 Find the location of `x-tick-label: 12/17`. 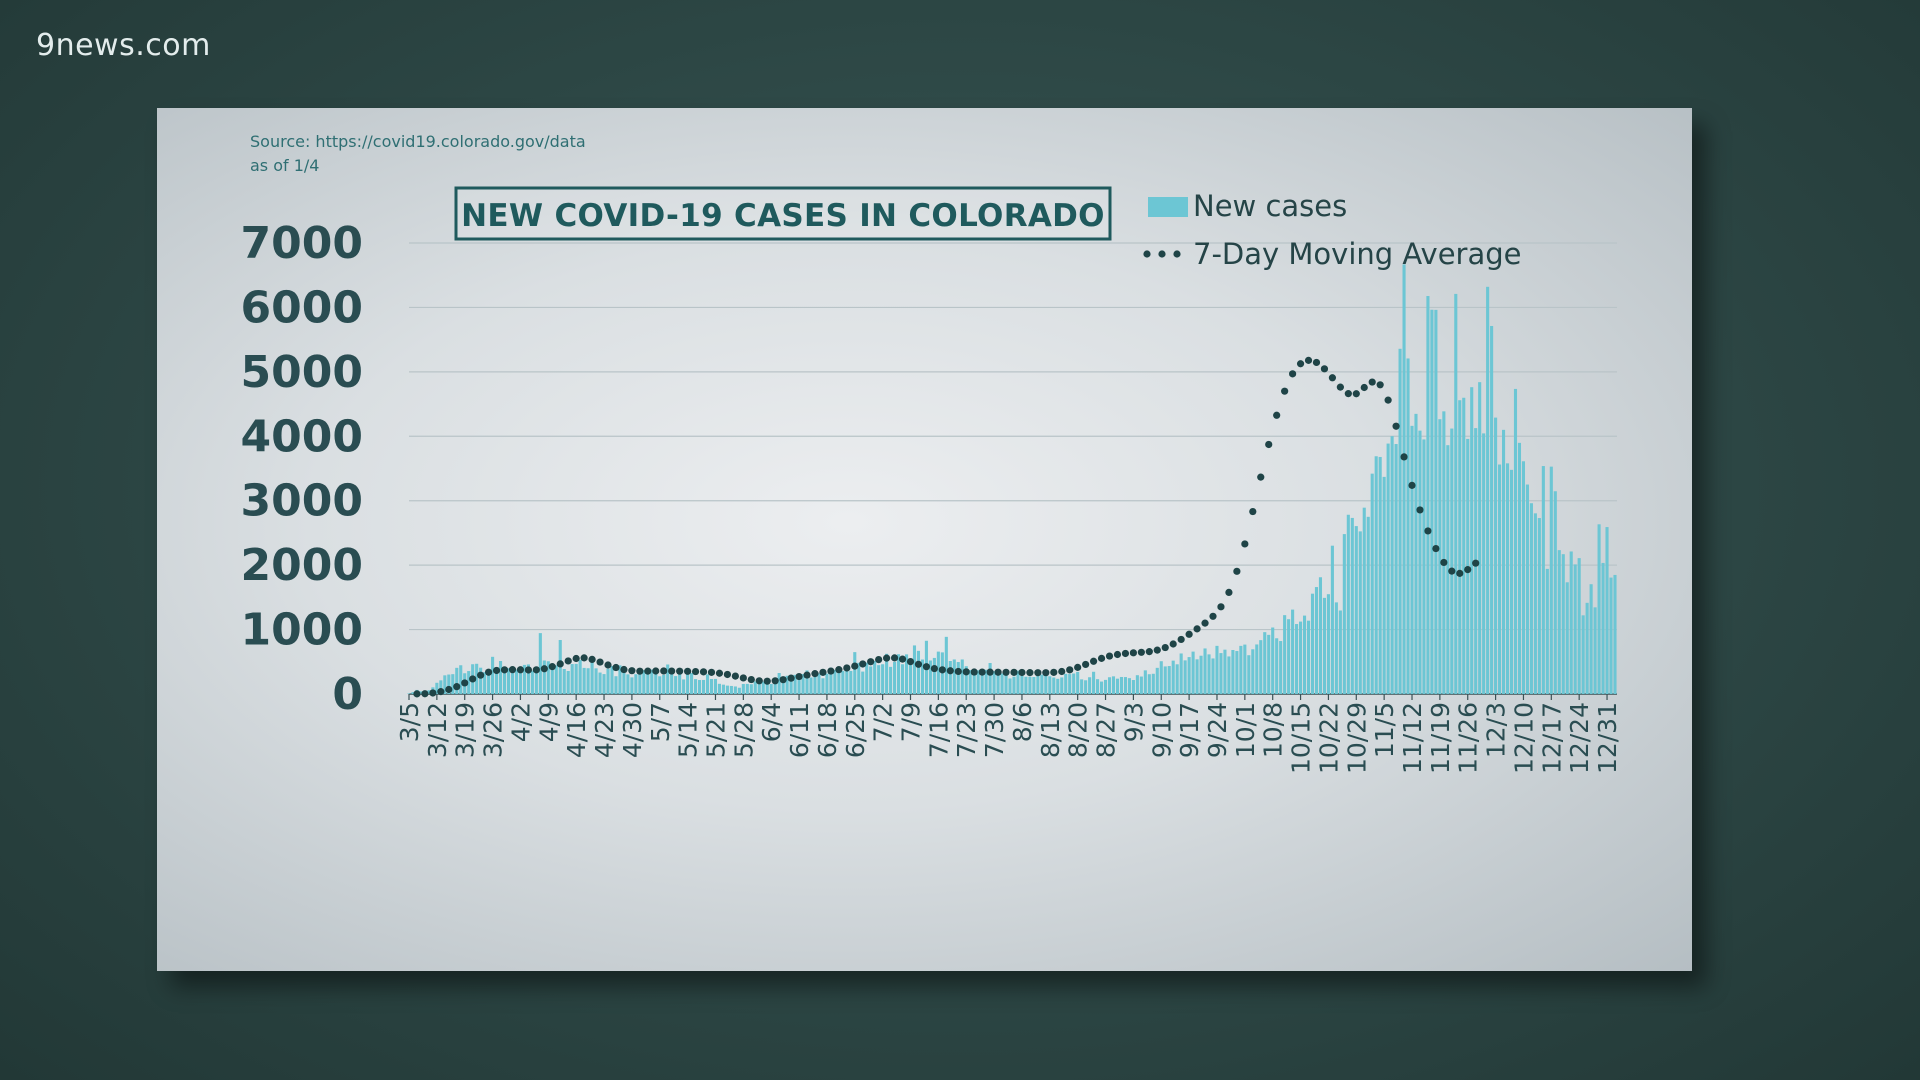

x-tick-label: 12/17 is located at coordinates (1551, 738).